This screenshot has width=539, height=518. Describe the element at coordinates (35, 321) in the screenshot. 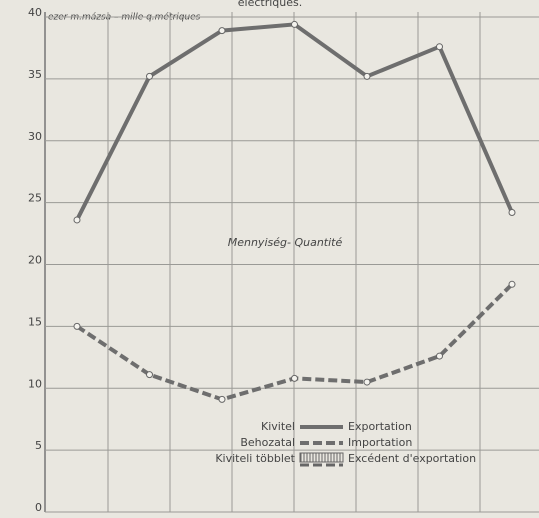

I see `y-tick-label: 15` at that location.